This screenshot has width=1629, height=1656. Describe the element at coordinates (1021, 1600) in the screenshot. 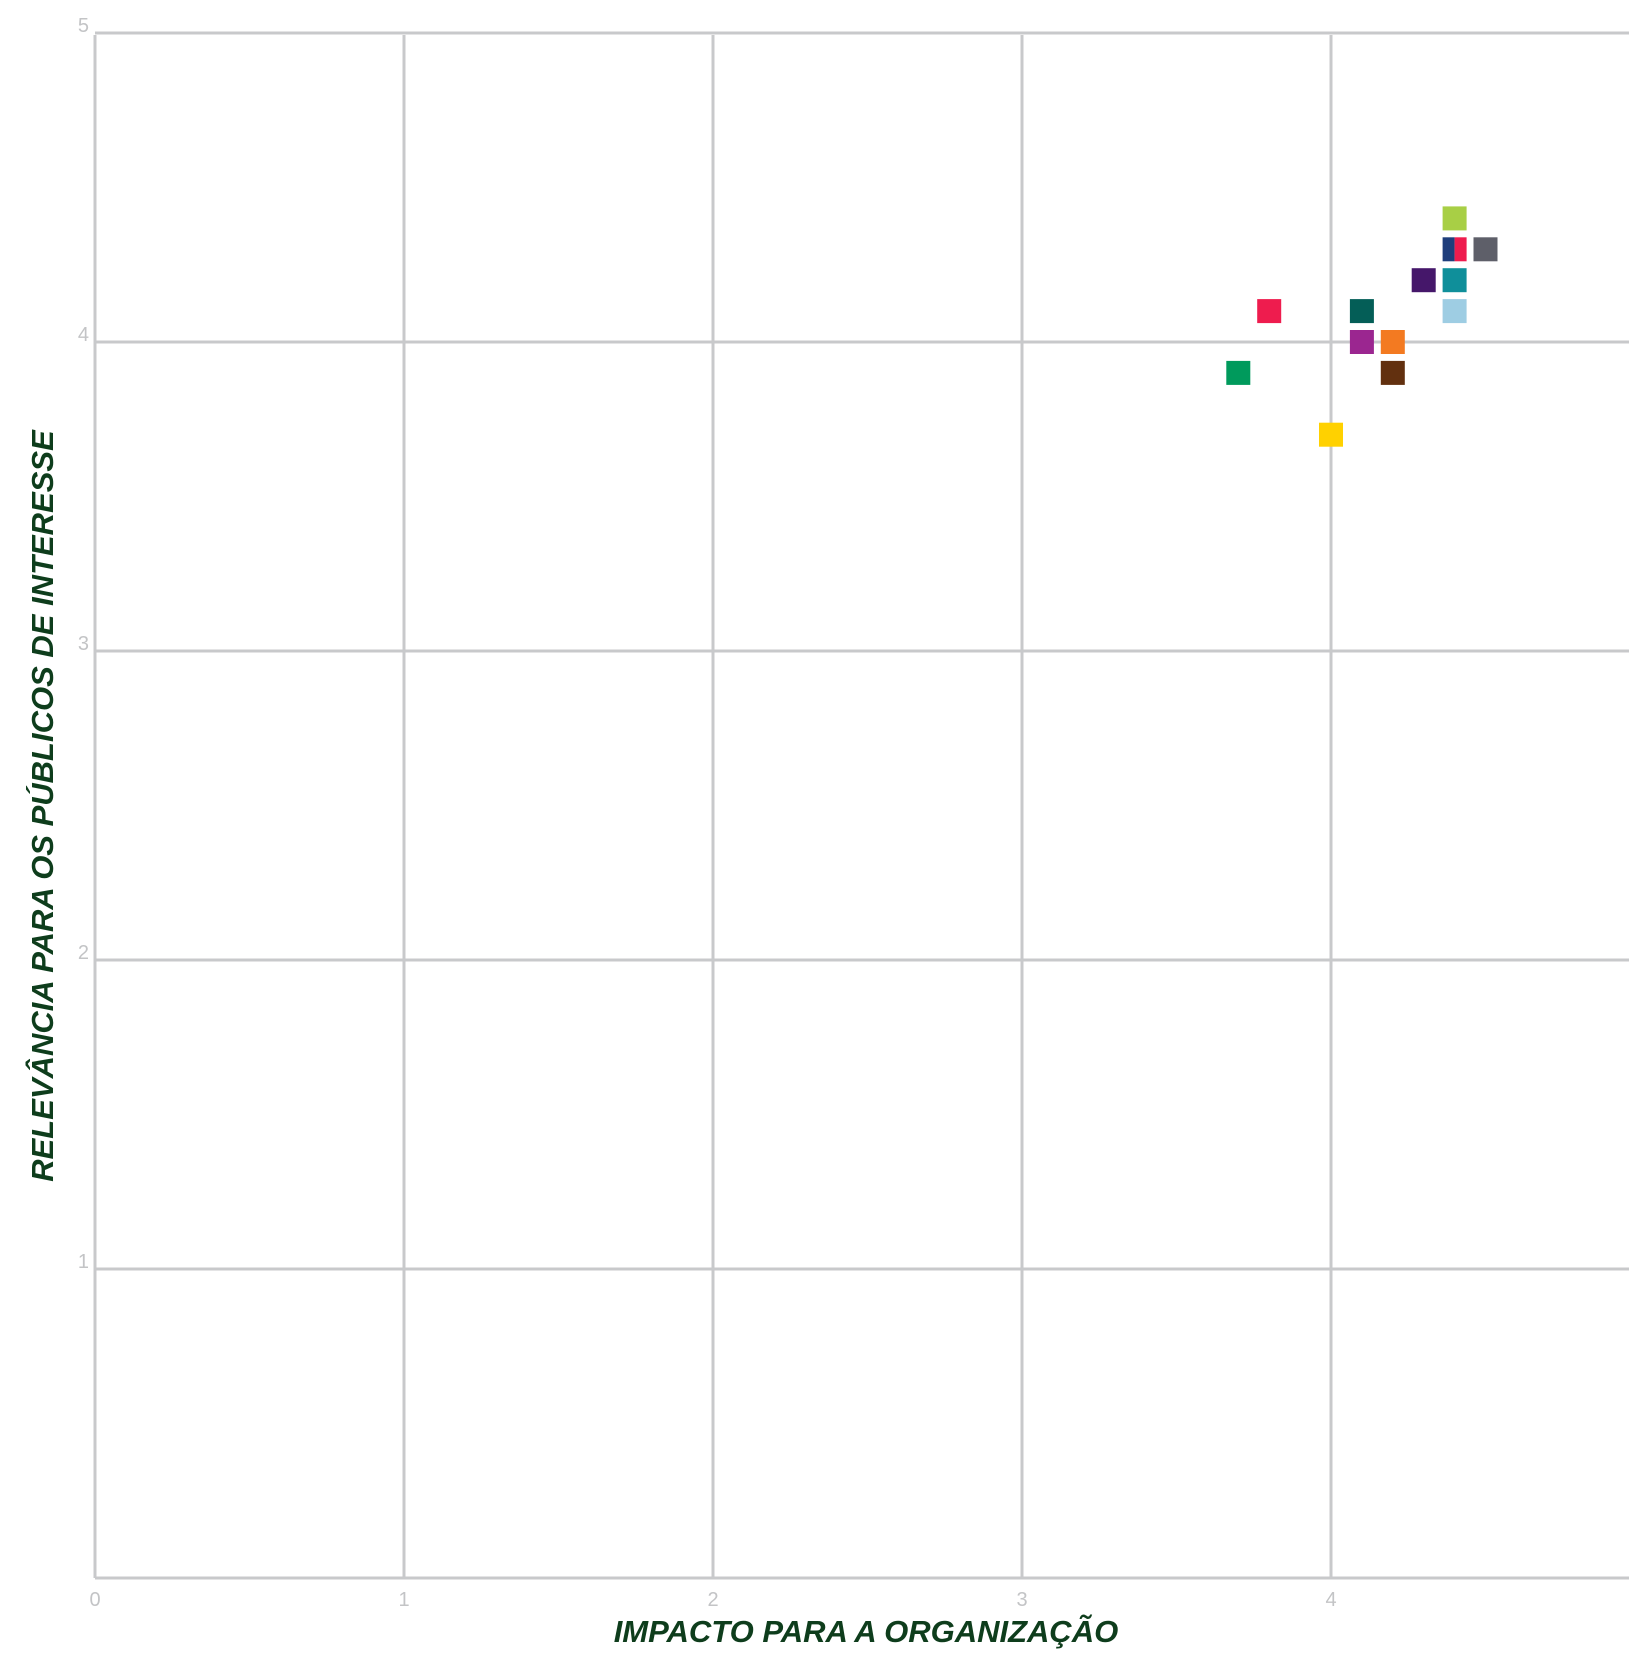

I see `x-tick-label: 3` at that location.